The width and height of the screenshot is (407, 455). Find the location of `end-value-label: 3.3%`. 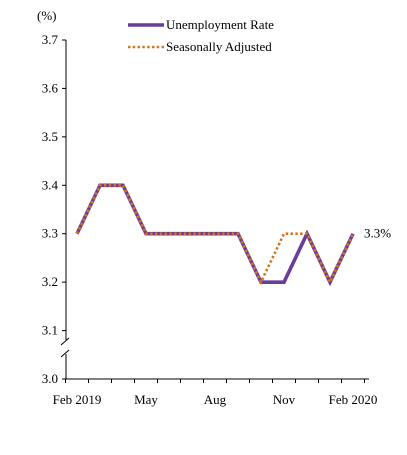

end-value-label: 3.3% is located at coordinates (377, 233).